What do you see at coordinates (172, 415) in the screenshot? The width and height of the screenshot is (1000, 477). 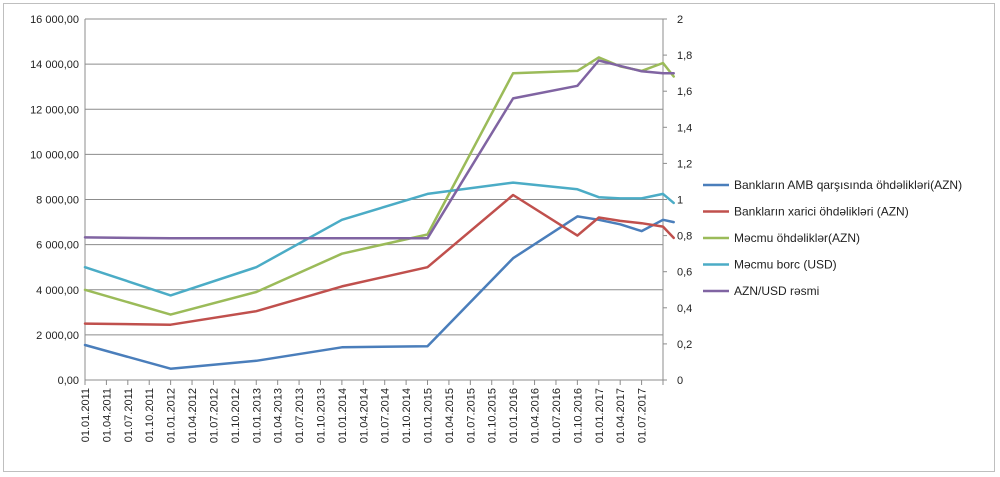 I see `x-tick-label: 01.01.2012` at bounding box center [172, 415].